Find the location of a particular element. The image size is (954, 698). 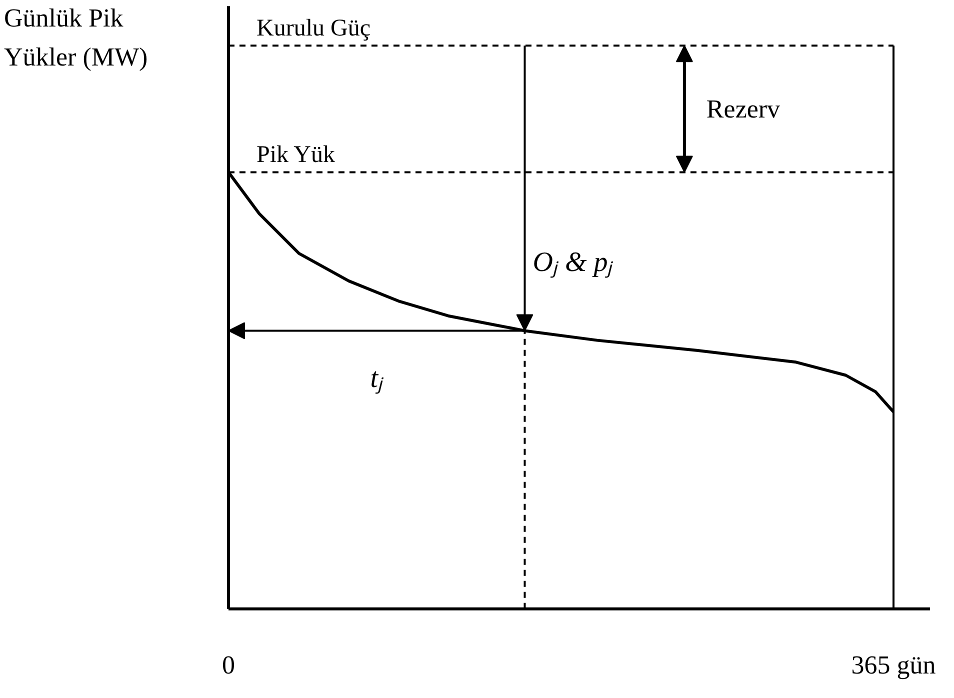

x-tick-label: 0 is located at coordinates (228, 665).